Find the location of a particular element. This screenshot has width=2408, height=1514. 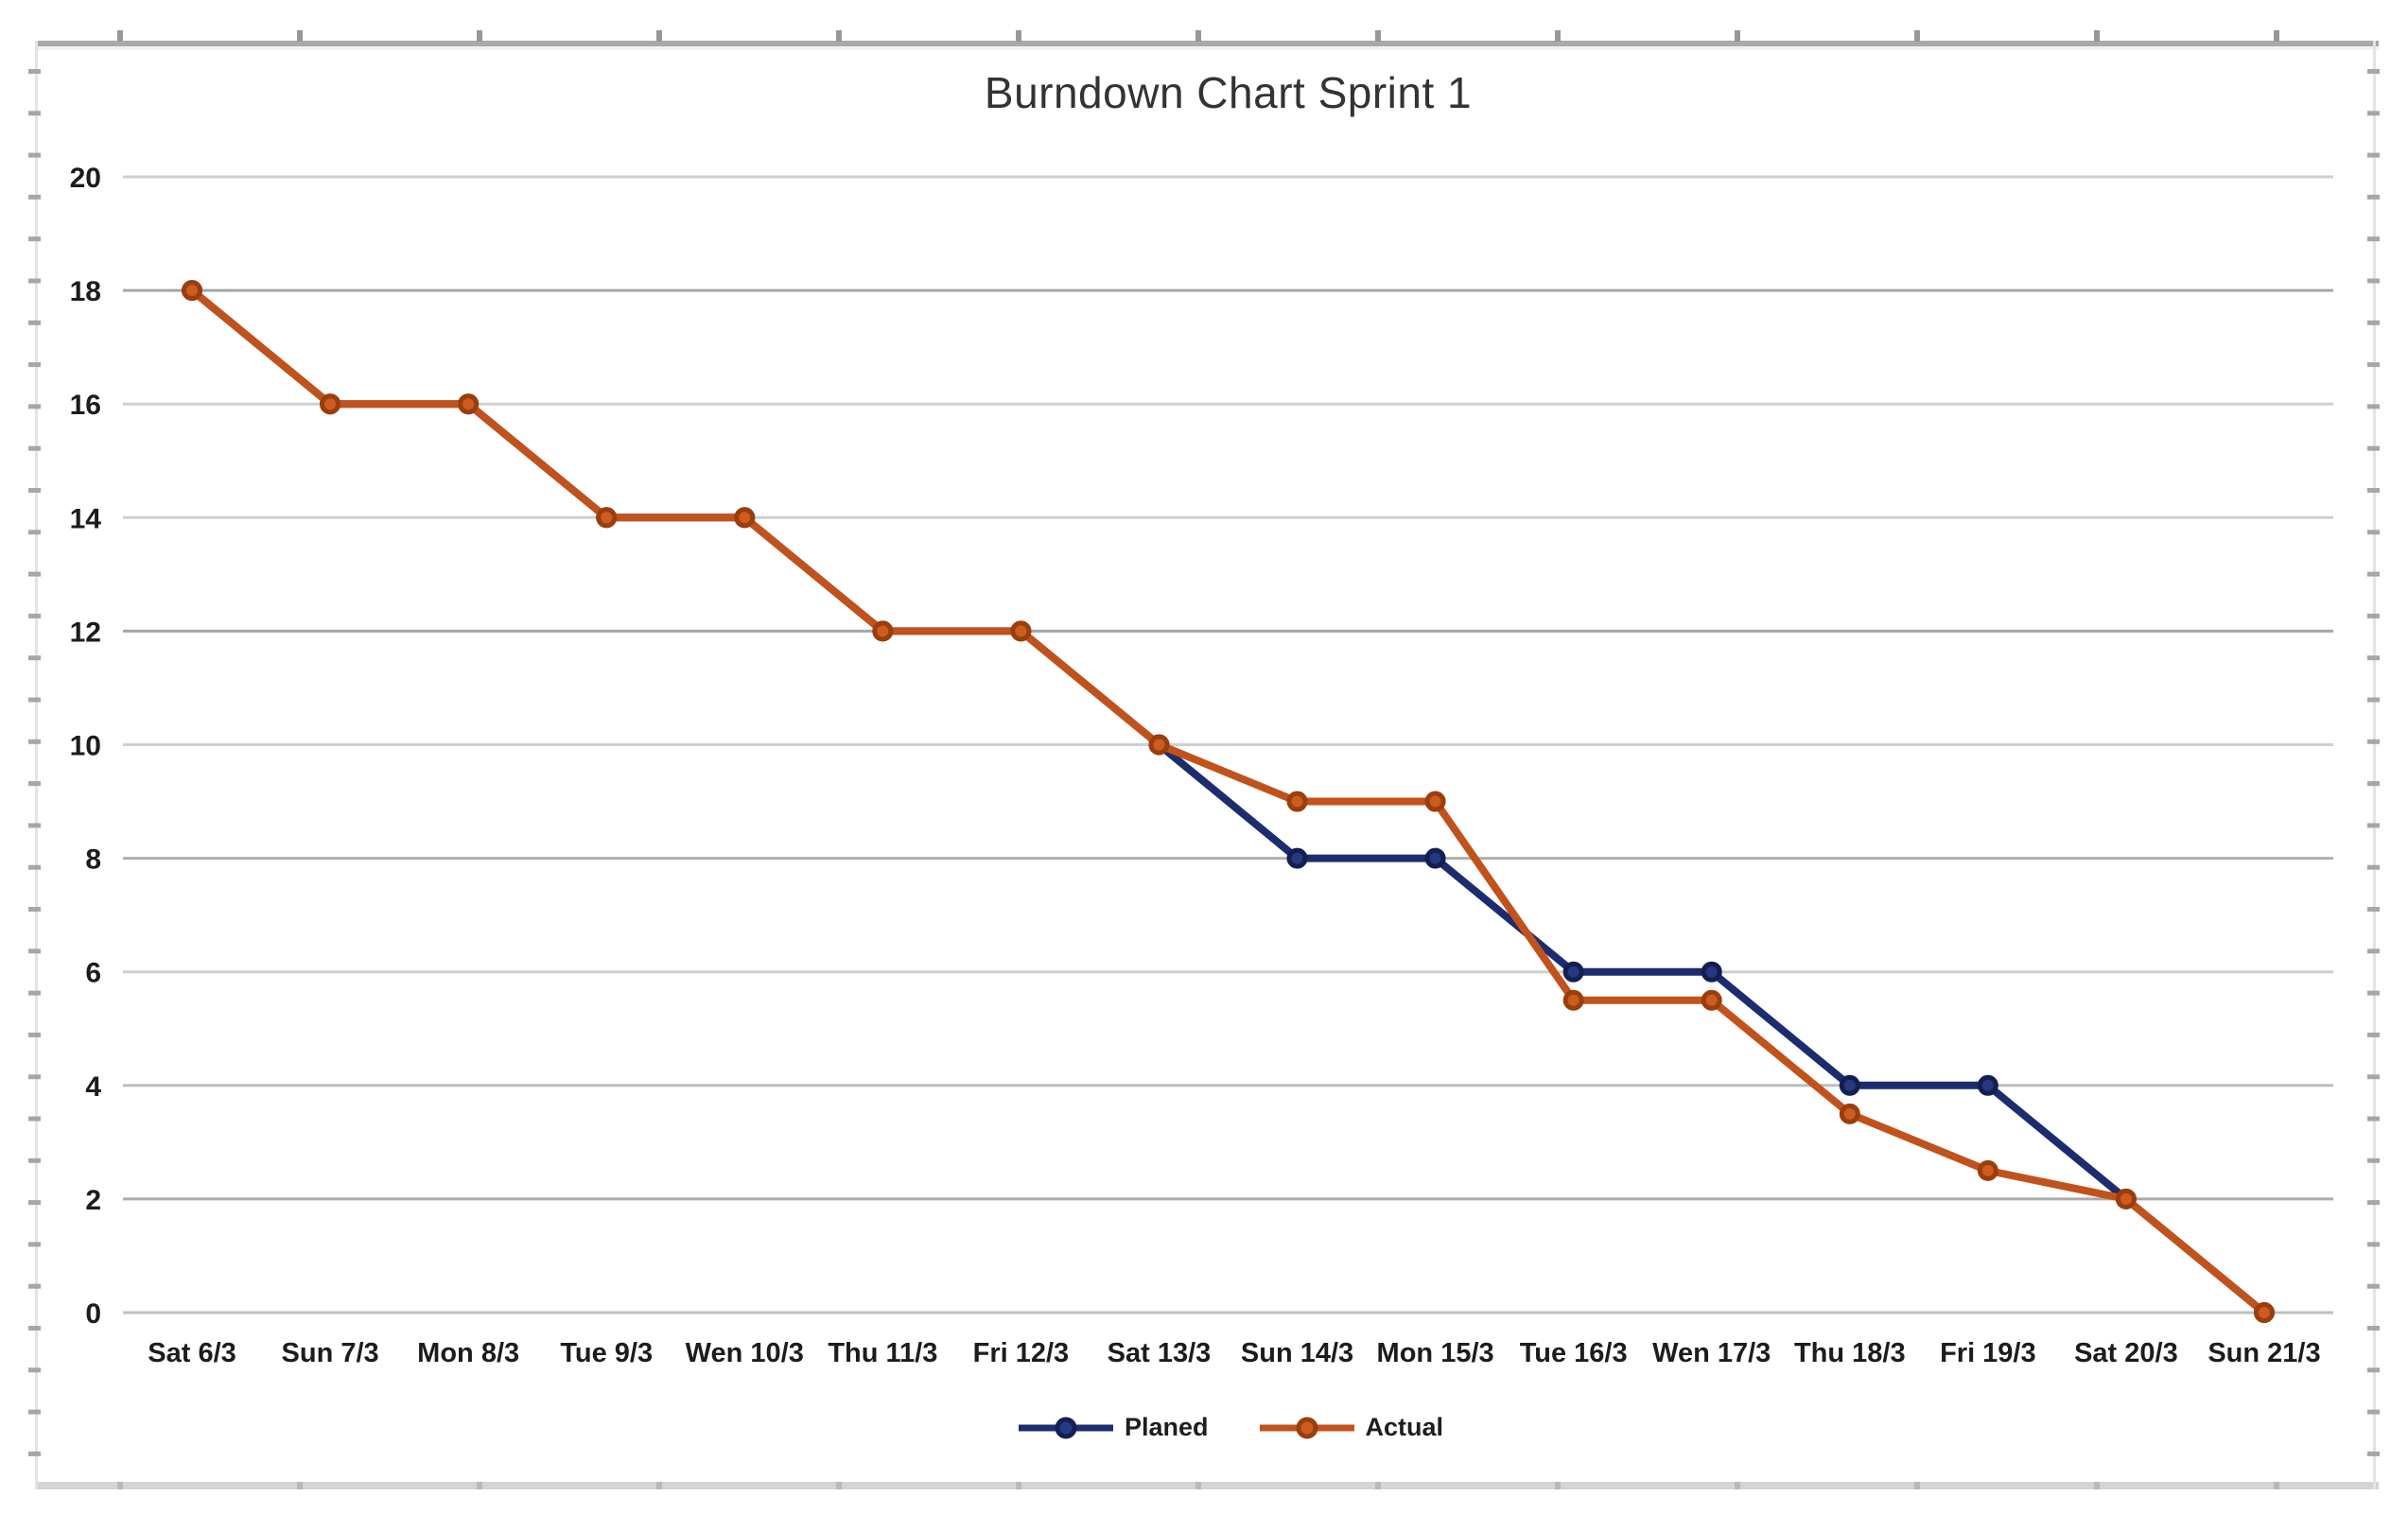

x-axis-label: Tue 16/3 is located at coordinates (1574, 1353).